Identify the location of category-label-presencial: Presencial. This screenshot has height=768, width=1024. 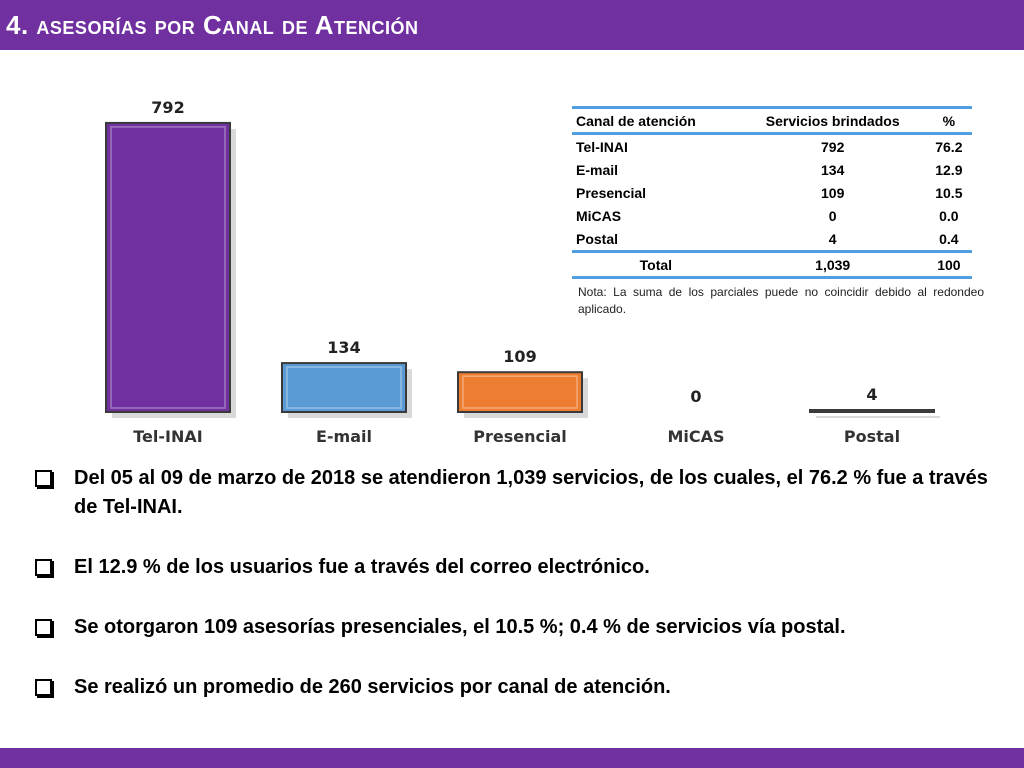
(519, 436).